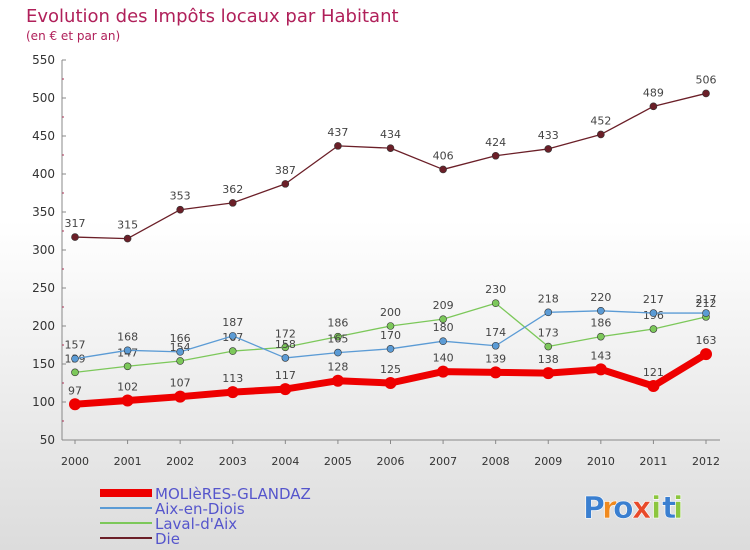  I want to click on data-label: 317, so click(75, 223).